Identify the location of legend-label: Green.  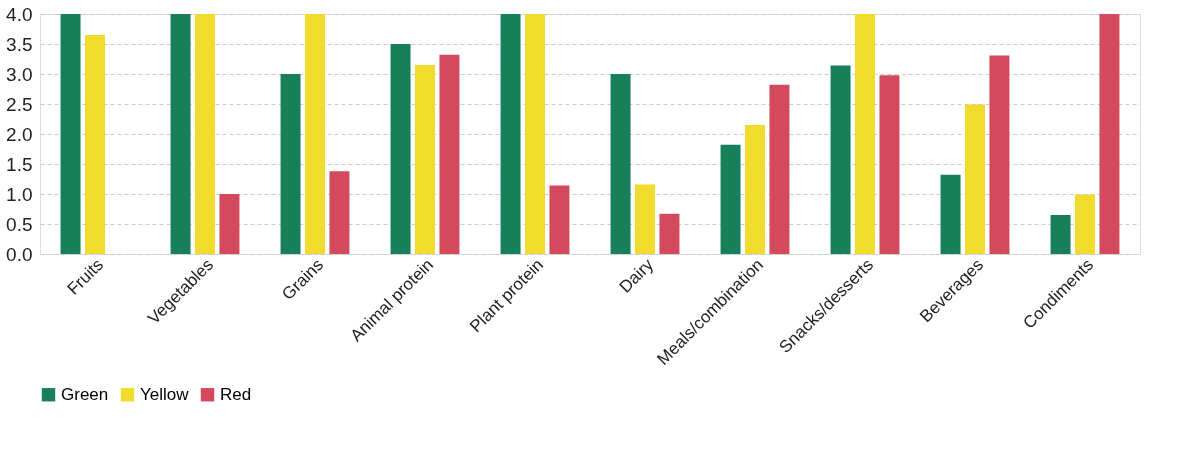
(85, 394).